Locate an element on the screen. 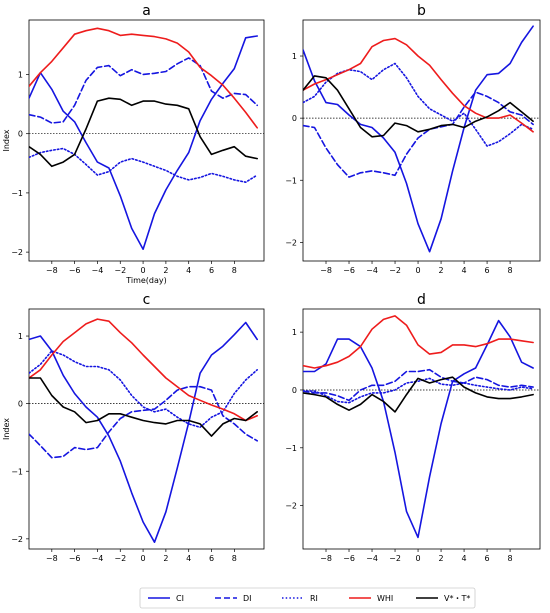 The width and height of the screenshot is (550, 613). x-axis-label: Time(day) is located at coordinates (146, 280).